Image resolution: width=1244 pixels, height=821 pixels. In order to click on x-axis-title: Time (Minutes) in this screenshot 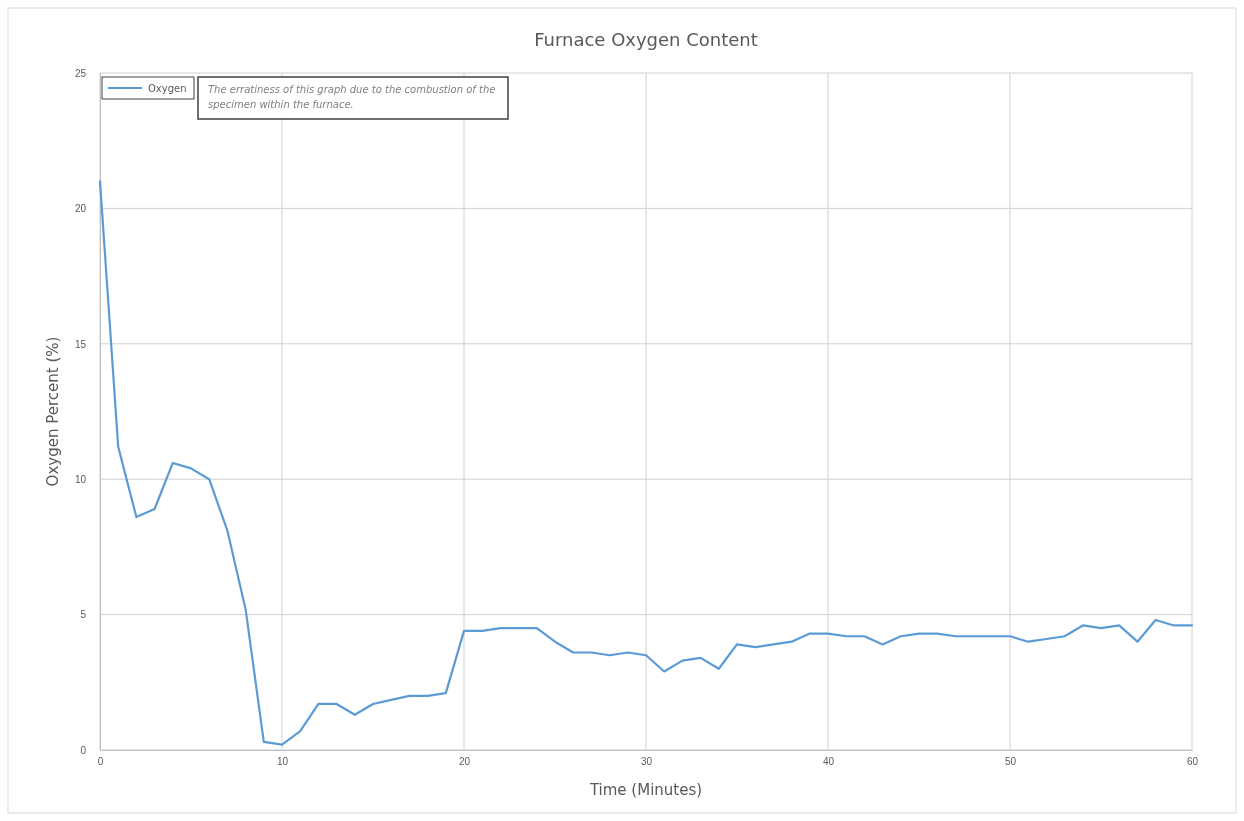, I will do `click(645, 790)`.